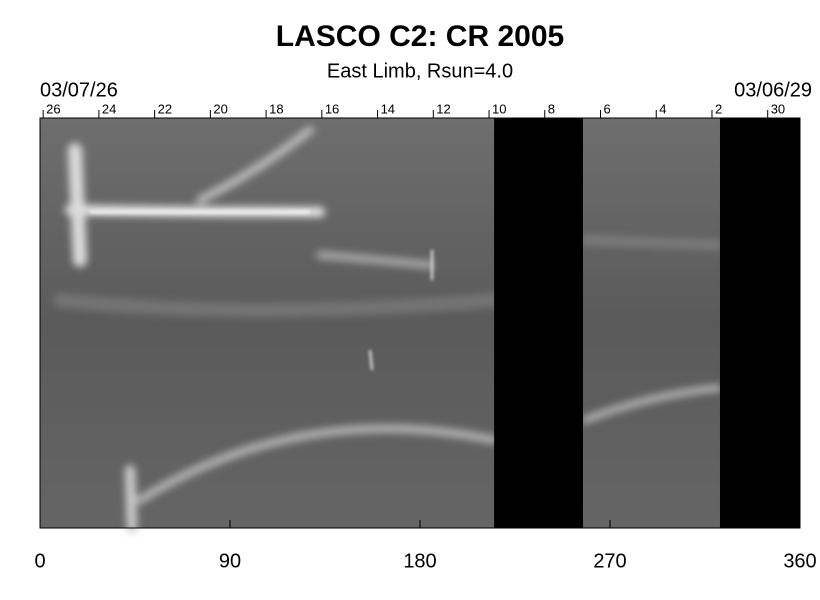  Describe the element at coordinates (261, 290) in the screenshot. I see `image-streaks` at that location.